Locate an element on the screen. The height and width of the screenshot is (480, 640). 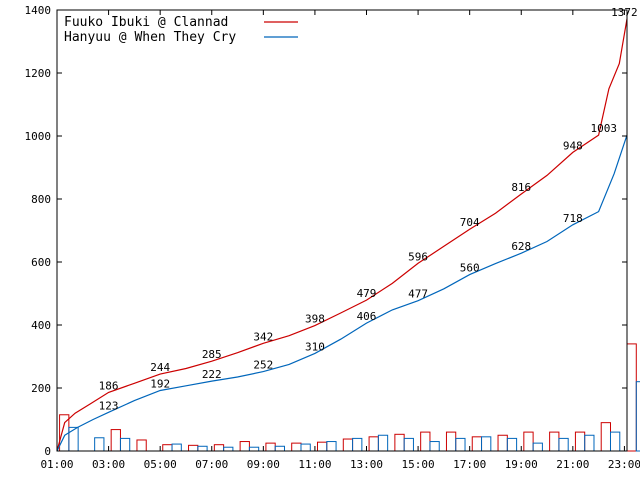
x-tick-label: 15:00 is located at coordinates (418, 464).